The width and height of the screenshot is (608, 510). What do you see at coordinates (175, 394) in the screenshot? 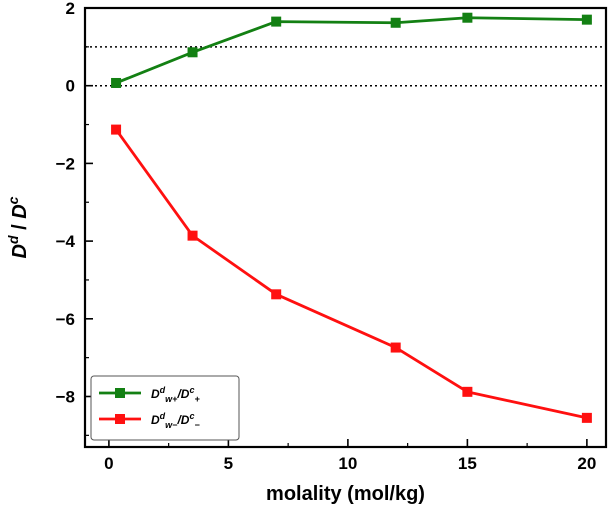
I see `legend-label: Ddw+/Dc+` at bounding box center [175, 394].